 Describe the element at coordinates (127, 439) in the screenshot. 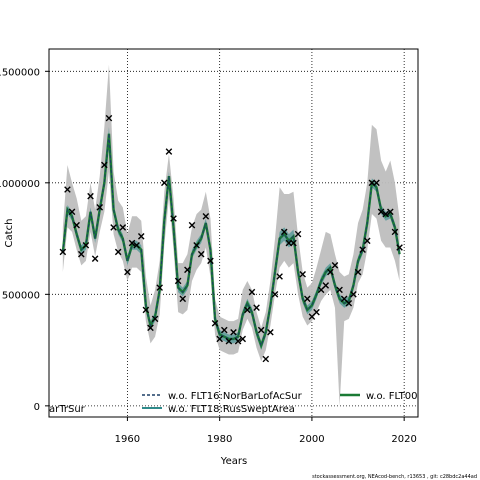

I see `x-tick-label-0: 1960` at that location.